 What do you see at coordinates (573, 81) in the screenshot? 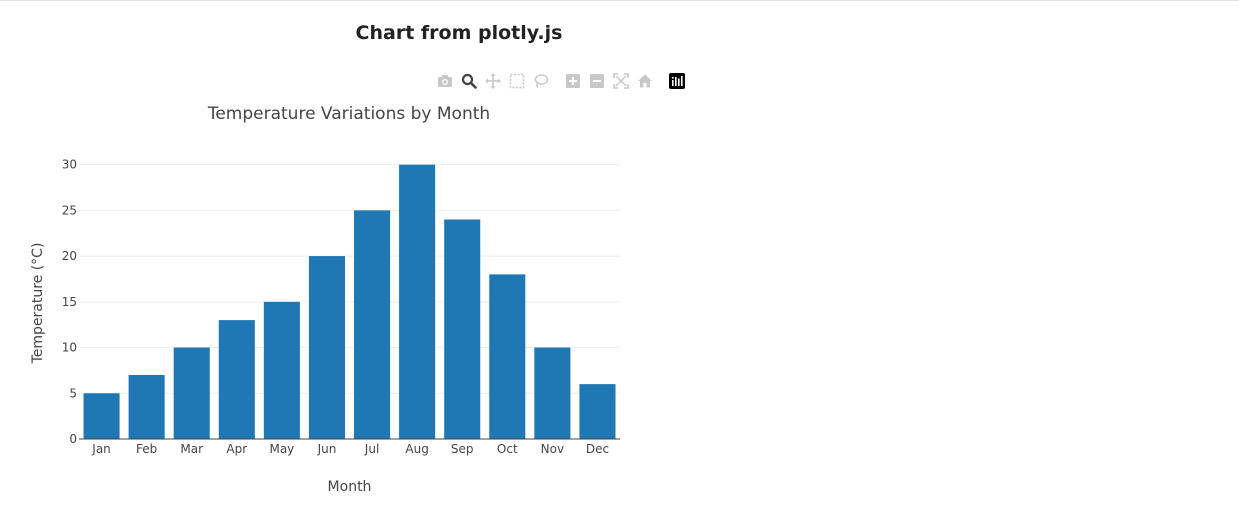
I see `zoom-in-icon` at bounding box center [573, 81].